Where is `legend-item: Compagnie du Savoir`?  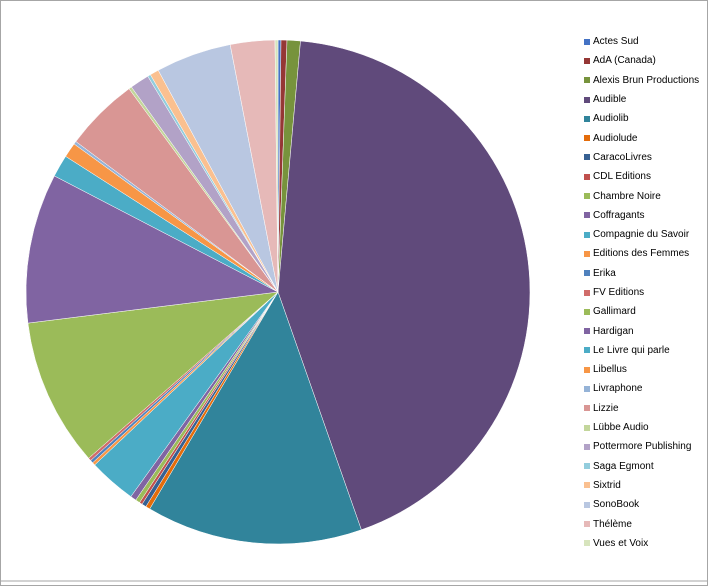
legend-item: Compagnie du Savoir is located at coordinates (645, 234).